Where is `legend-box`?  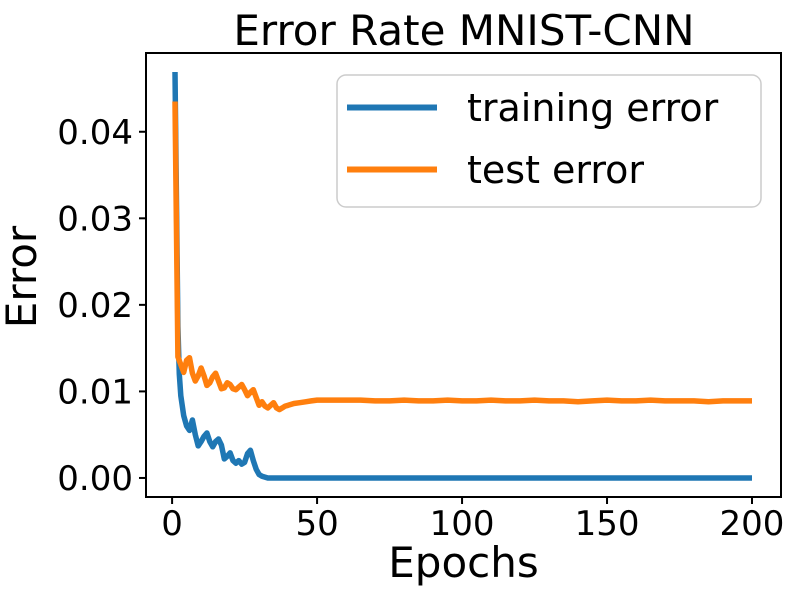
legend-box is located at coordinates (549, 141).